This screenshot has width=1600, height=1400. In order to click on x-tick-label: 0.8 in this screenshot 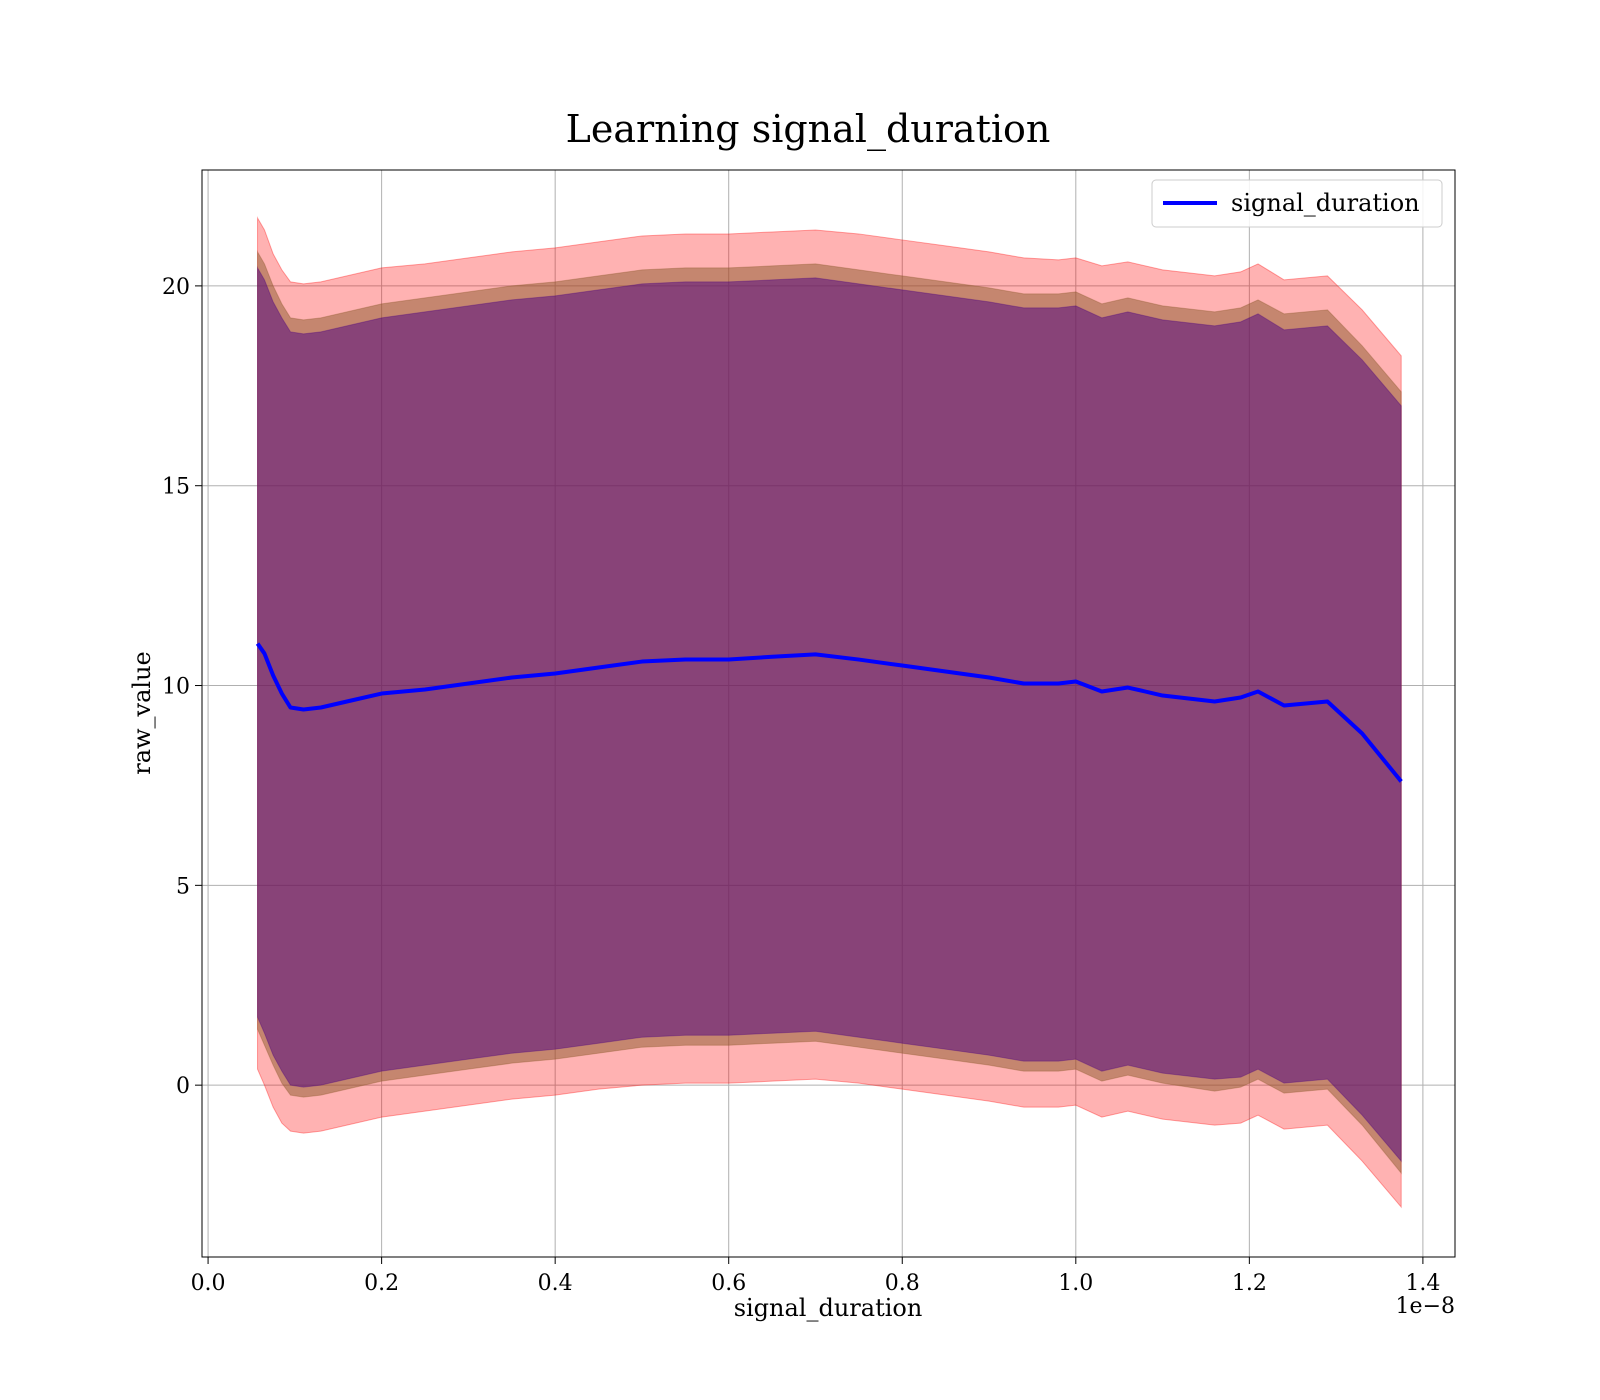, I will do `click(902, 1283)`.